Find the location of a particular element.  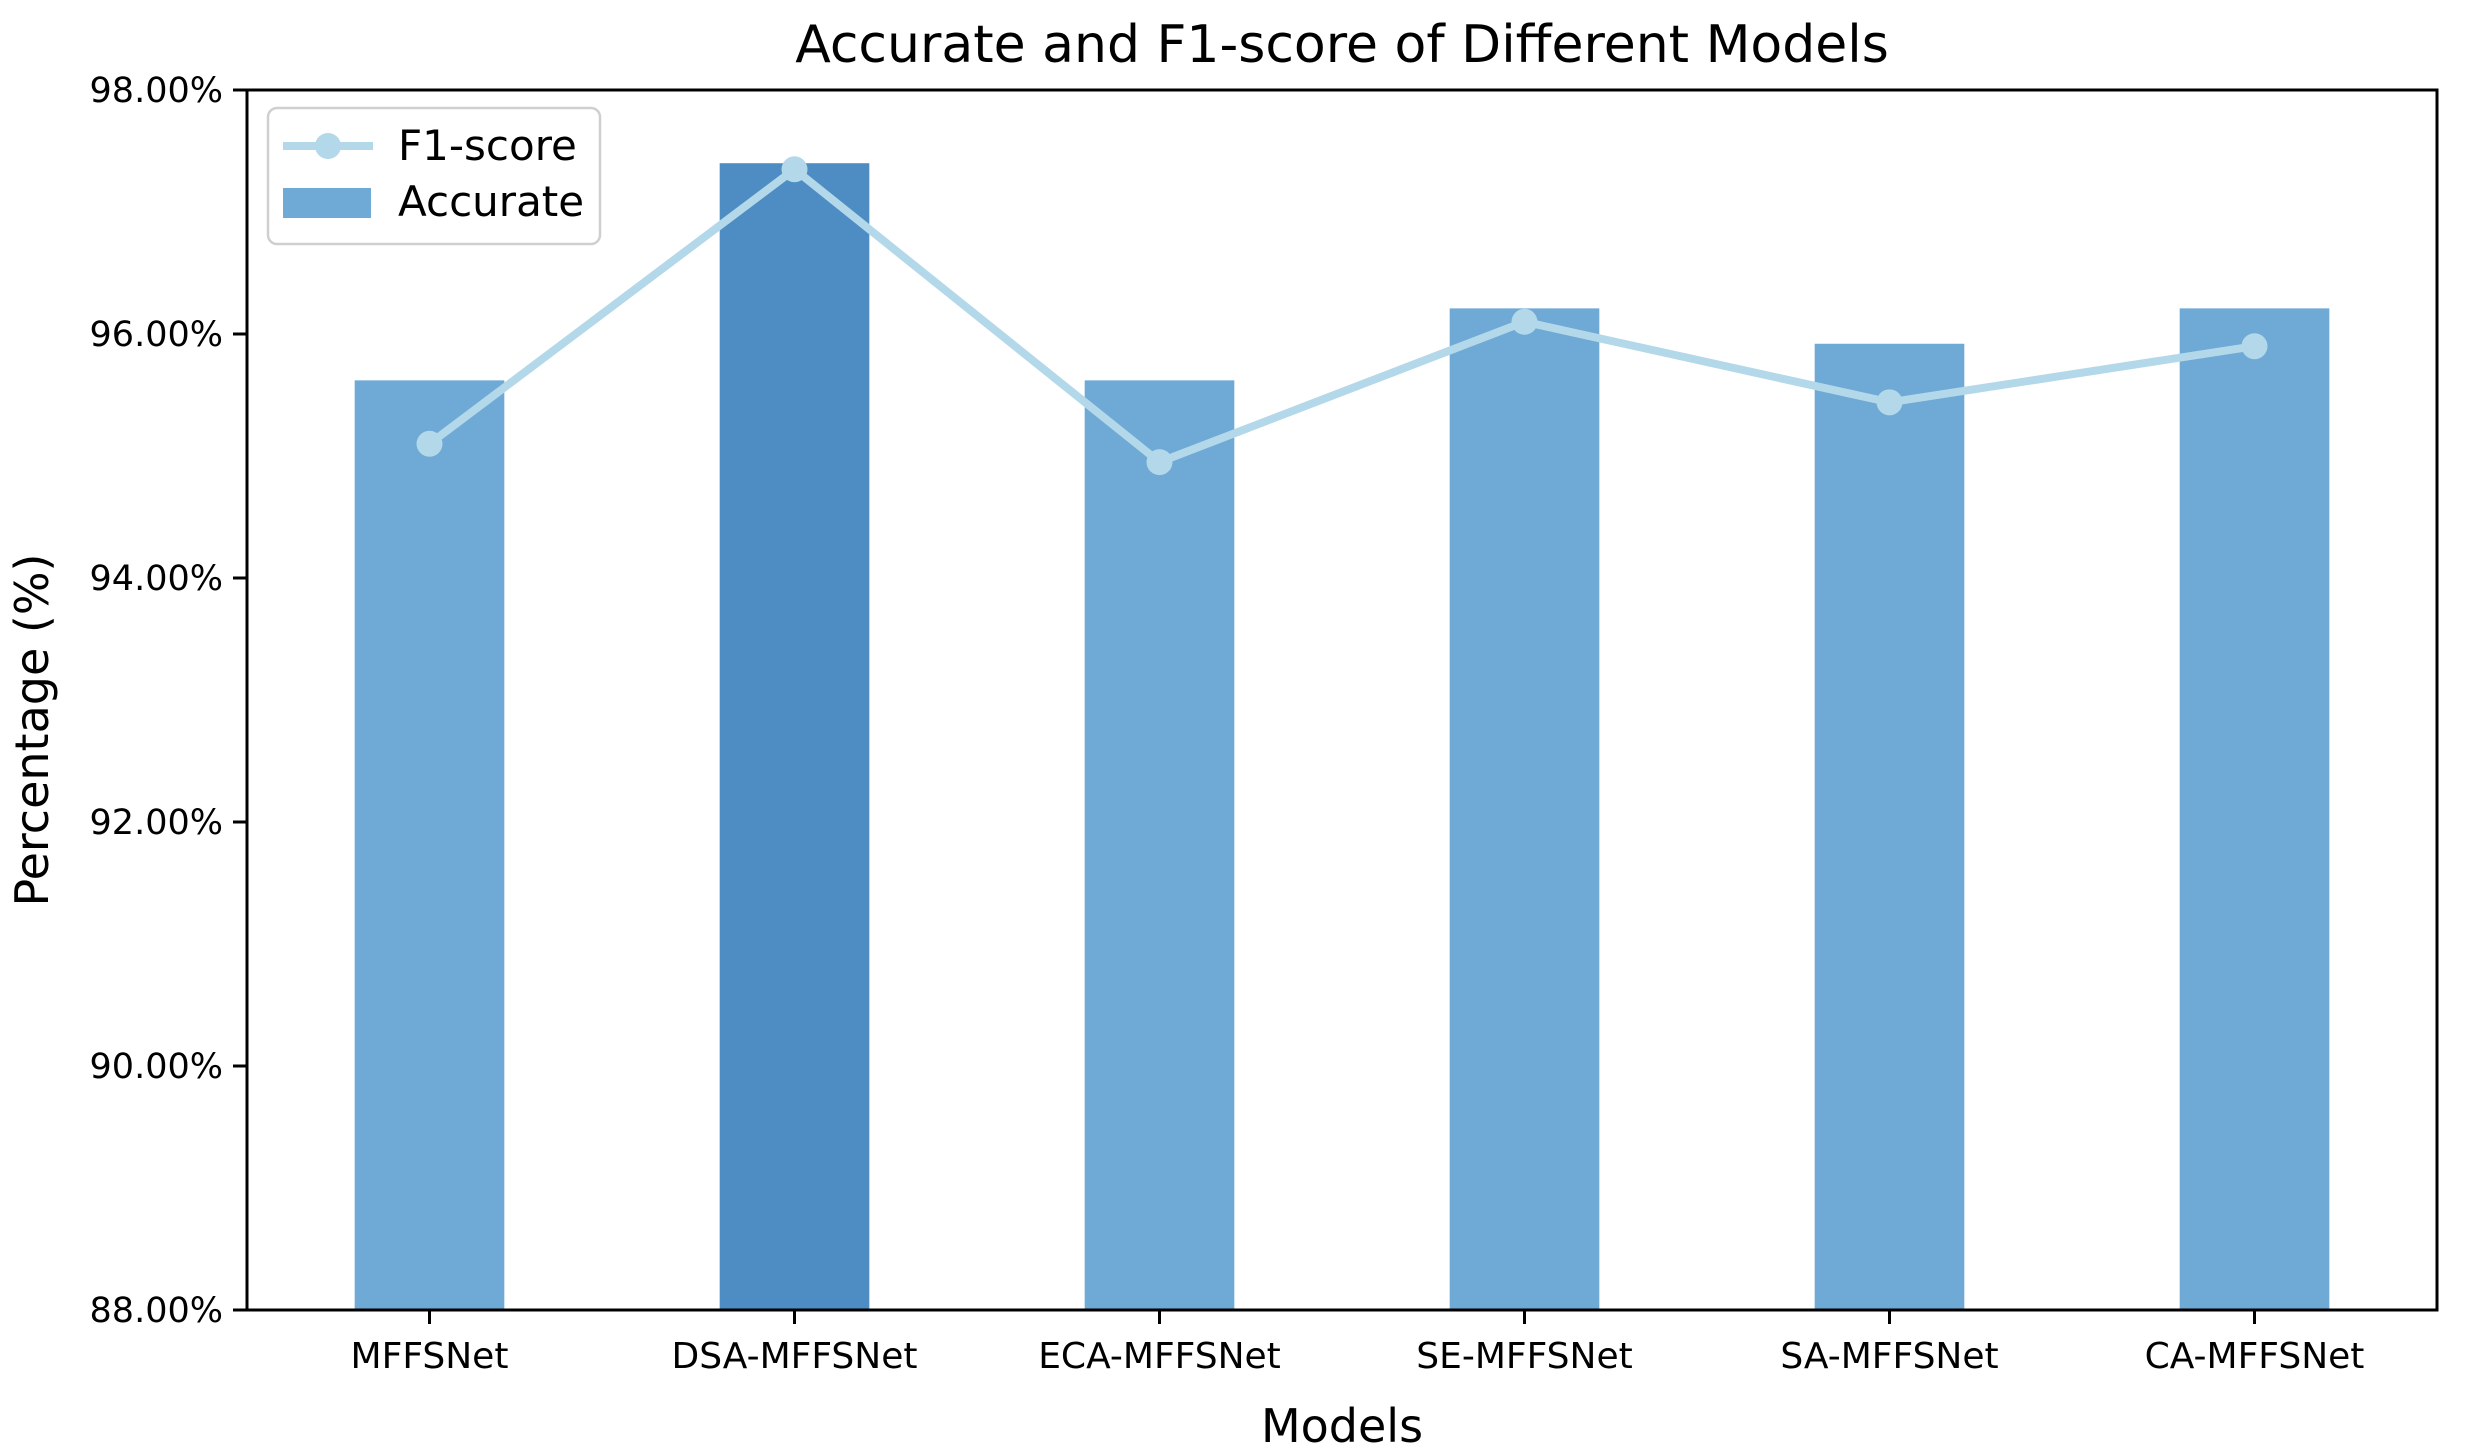

x-tick-label-dsa-mffsnet: DSA-MFFSNet is located at coordinates (795, 1356).